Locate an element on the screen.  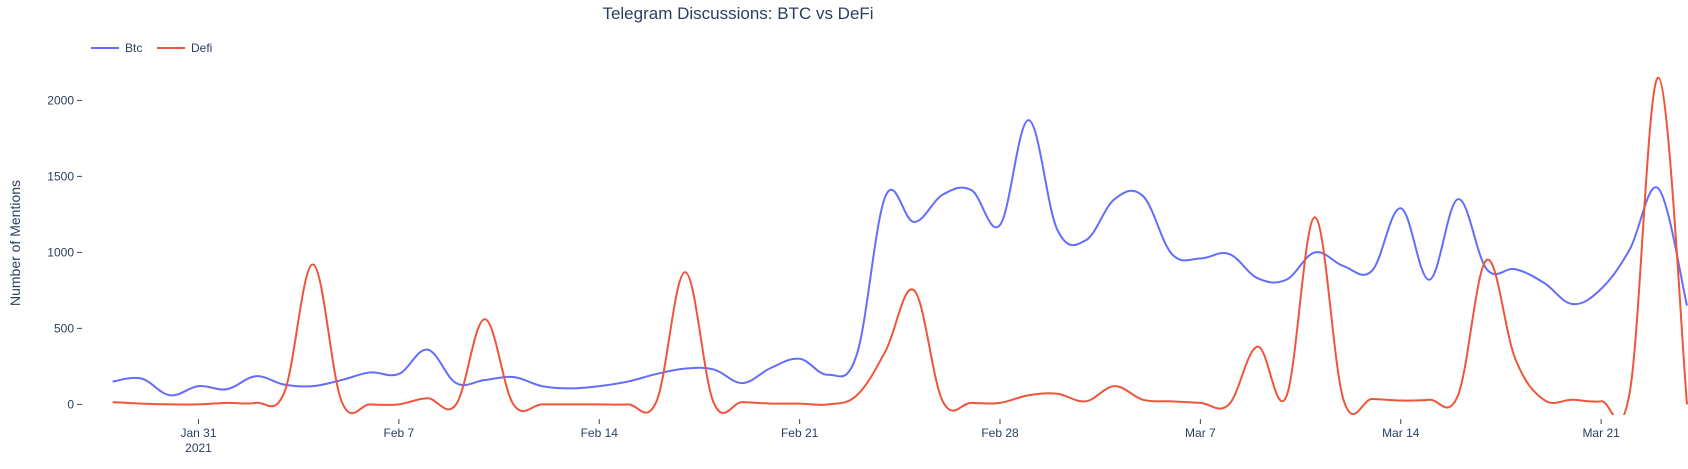
x-tick-label: Feb 21 is located at coordinates (800, 433).